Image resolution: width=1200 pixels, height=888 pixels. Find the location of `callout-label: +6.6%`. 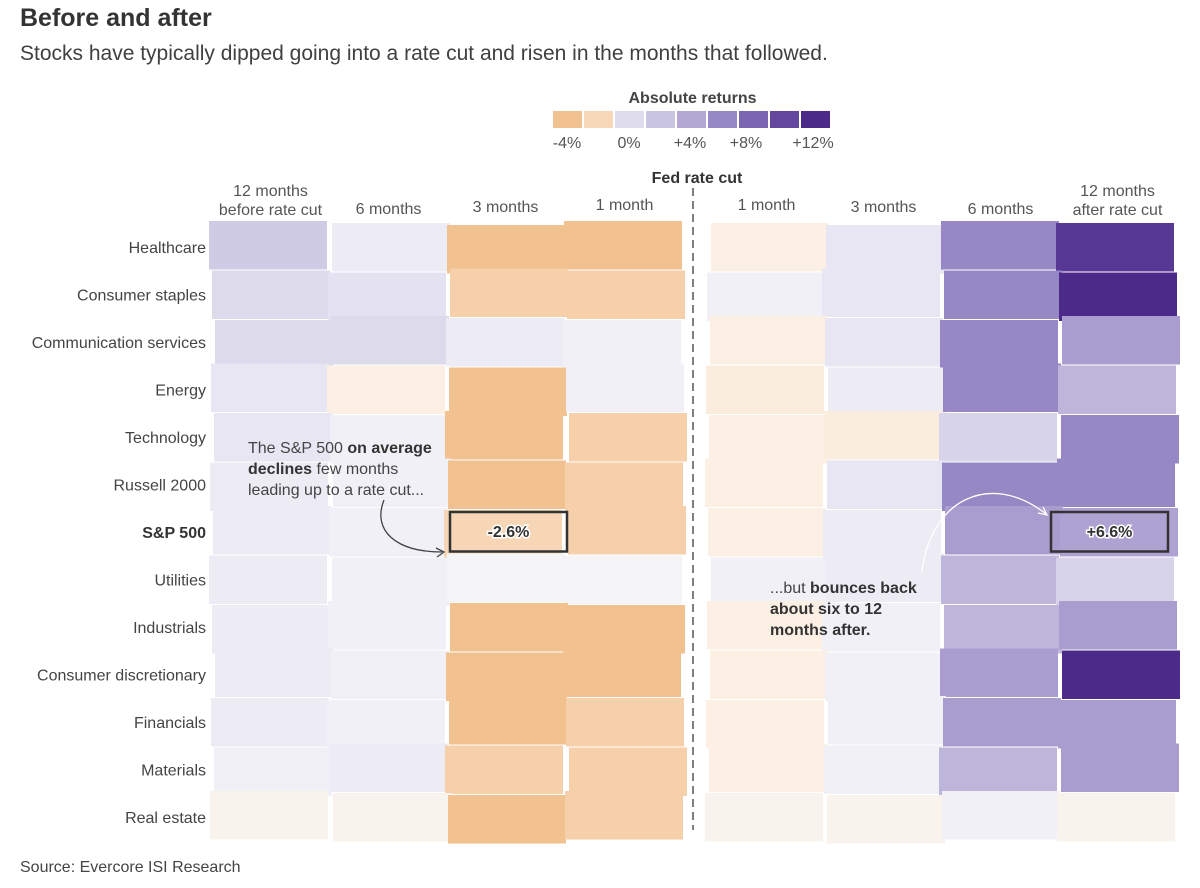

callout-label: +6.6% is located at coordinates (1110, 532).